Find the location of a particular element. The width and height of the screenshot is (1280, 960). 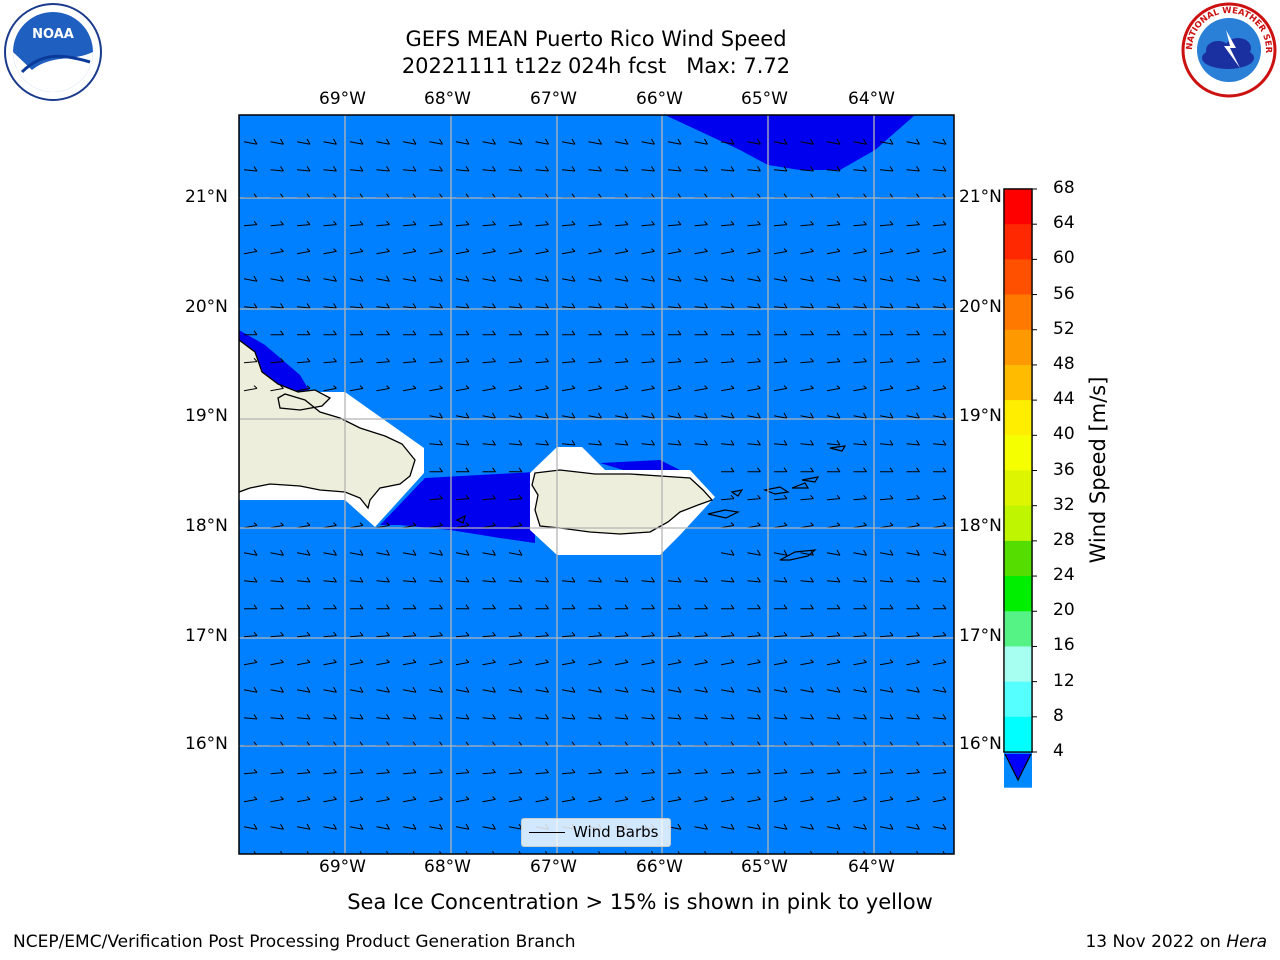

colorbar-tick-label: 32 is located at coordinates (1064, 504).